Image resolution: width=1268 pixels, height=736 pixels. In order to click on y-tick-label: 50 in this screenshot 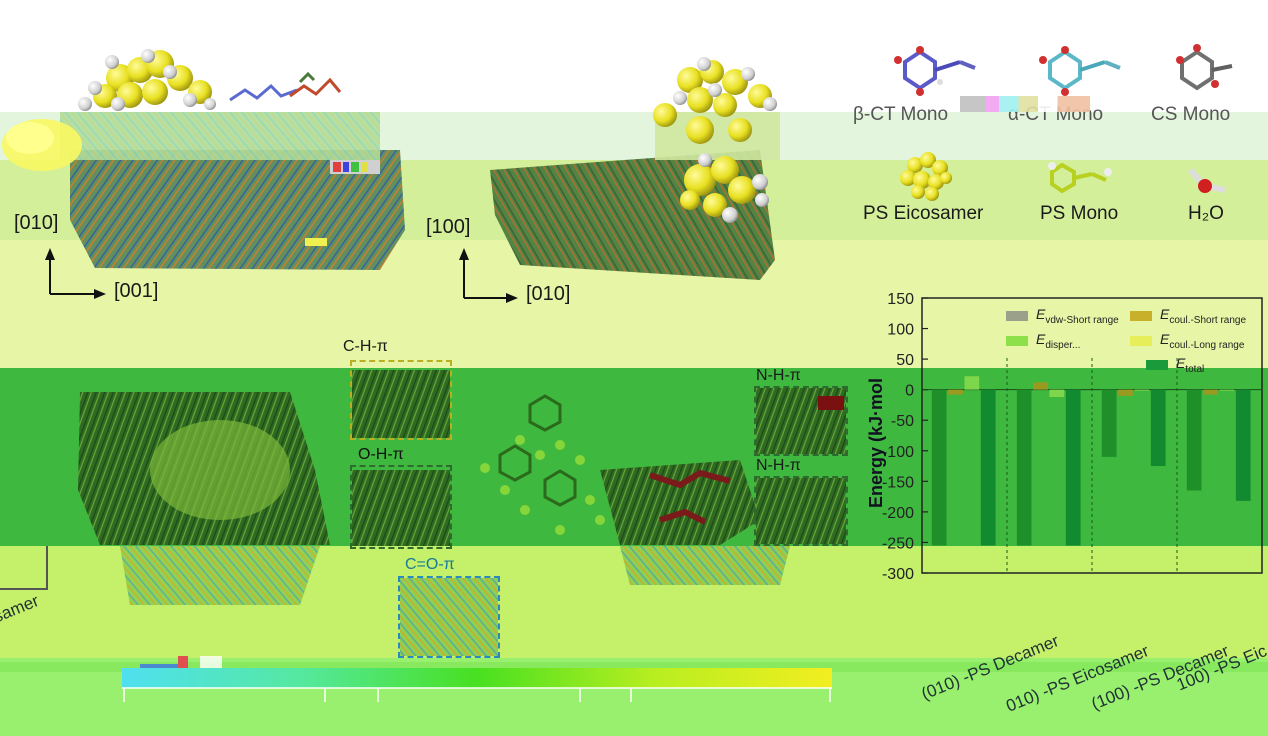, I will do `click(905, 360)`.